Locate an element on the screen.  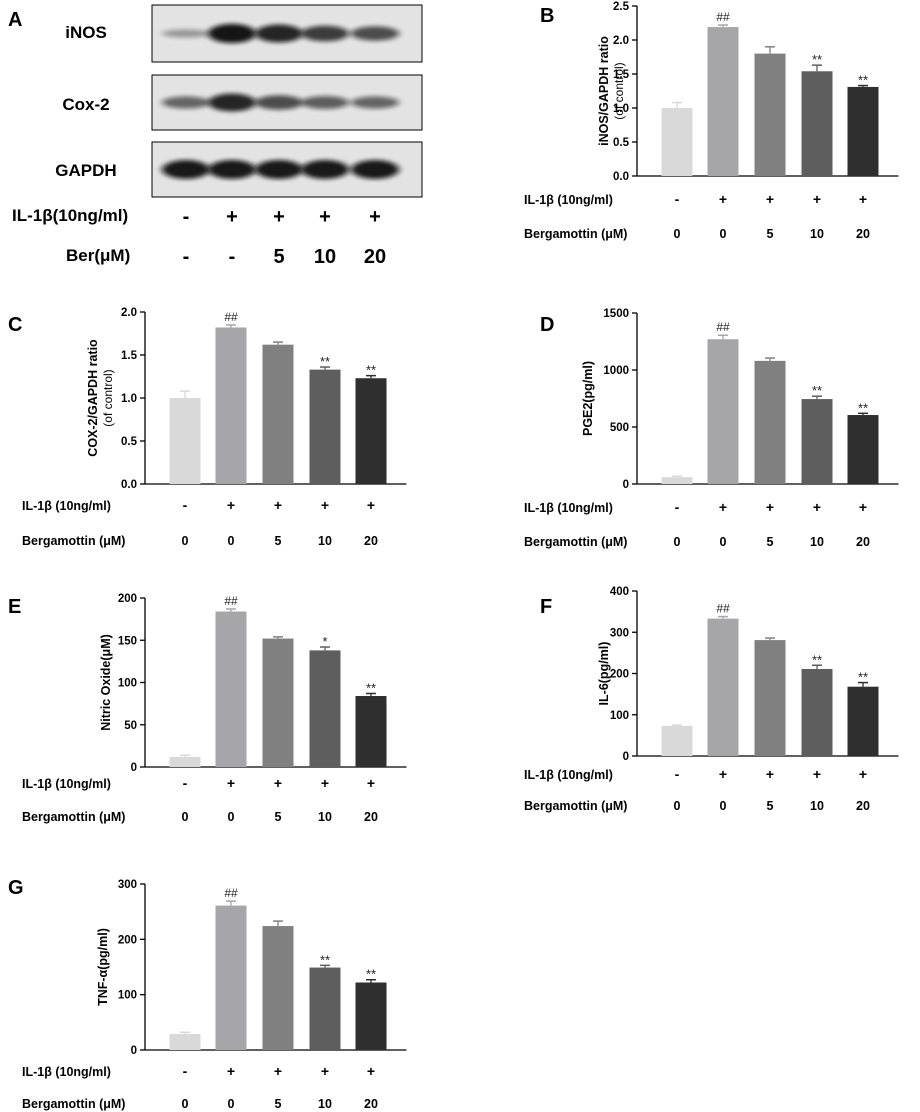
band-label-cox2: Cox-2 is located at coordinates (85, 104).